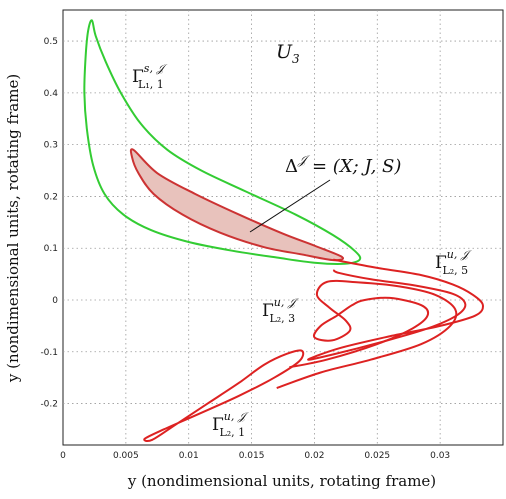 Image resolution: width=506 pixels, height=499 pixels. Describe the element at coordinates (440, 456) in the screenshot. I see `x-tick-label: 0.03` at that location.